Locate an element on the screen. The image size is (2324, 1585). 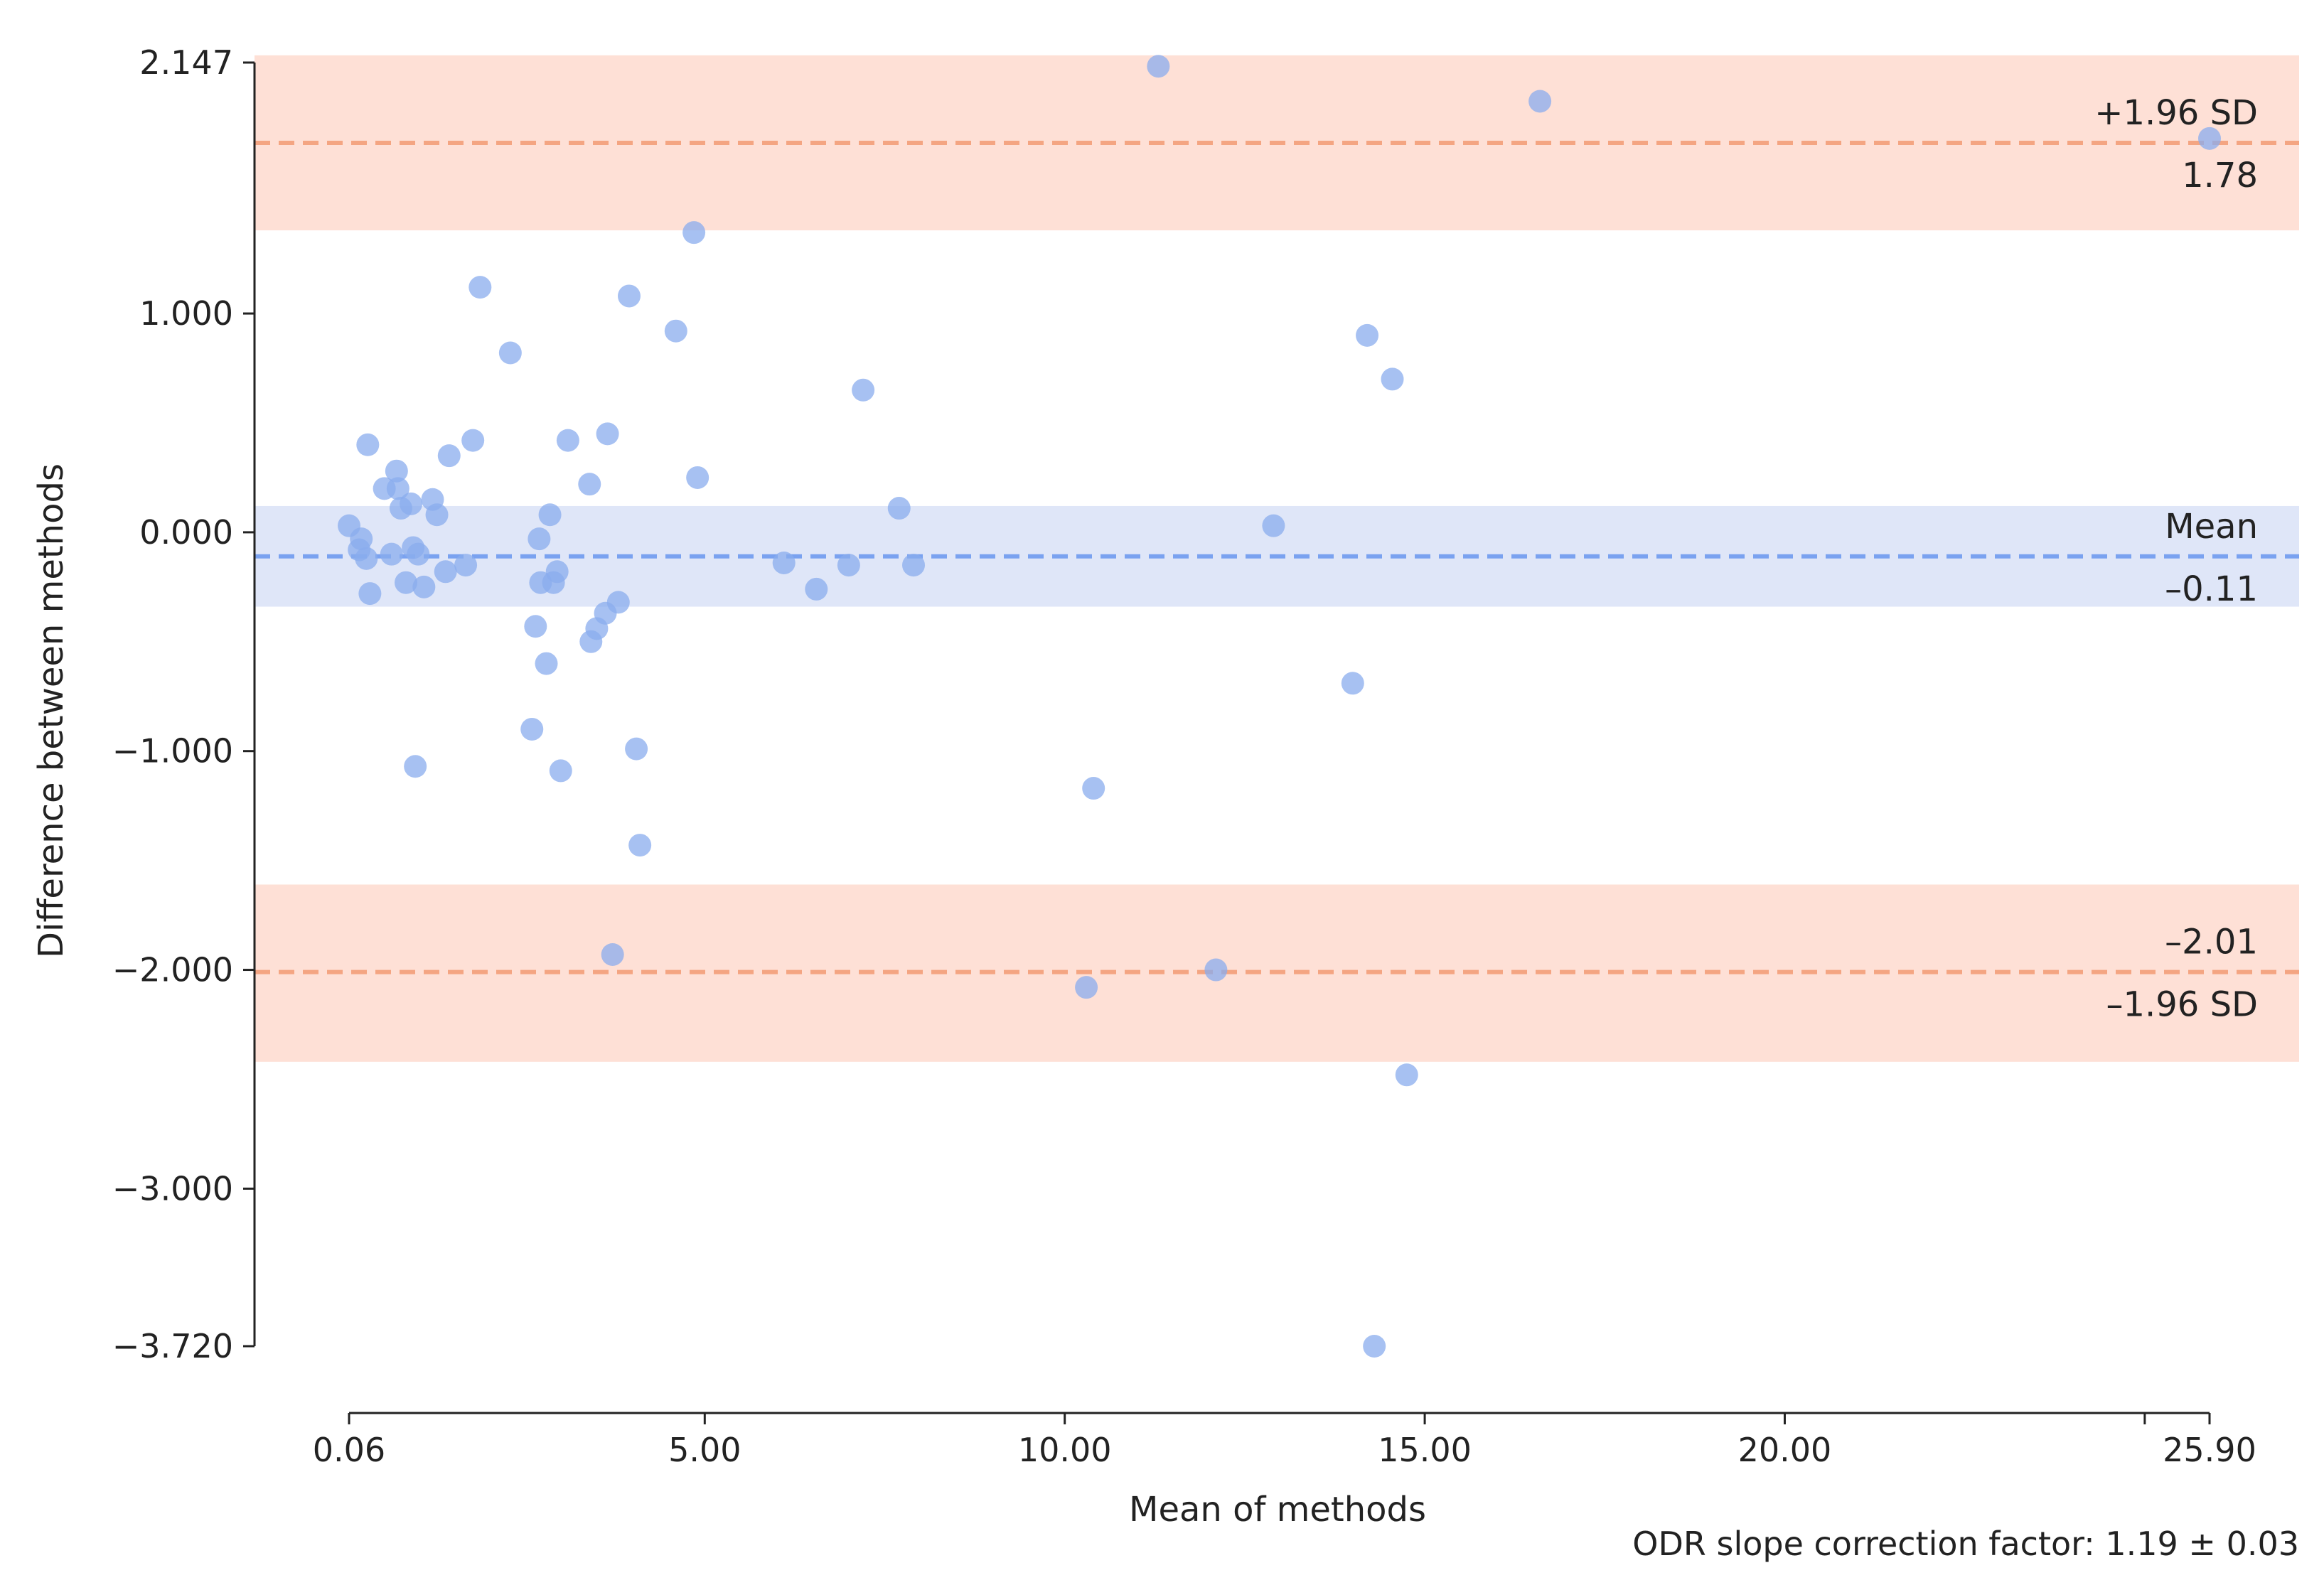
x-tick-label: 10.00 is located at coordinates (1065, 1450).